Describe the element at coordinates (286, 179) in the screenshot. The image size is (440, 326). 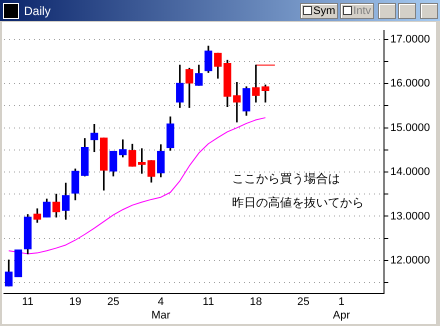
I see `annotation: ここから買う場合は` at that location.